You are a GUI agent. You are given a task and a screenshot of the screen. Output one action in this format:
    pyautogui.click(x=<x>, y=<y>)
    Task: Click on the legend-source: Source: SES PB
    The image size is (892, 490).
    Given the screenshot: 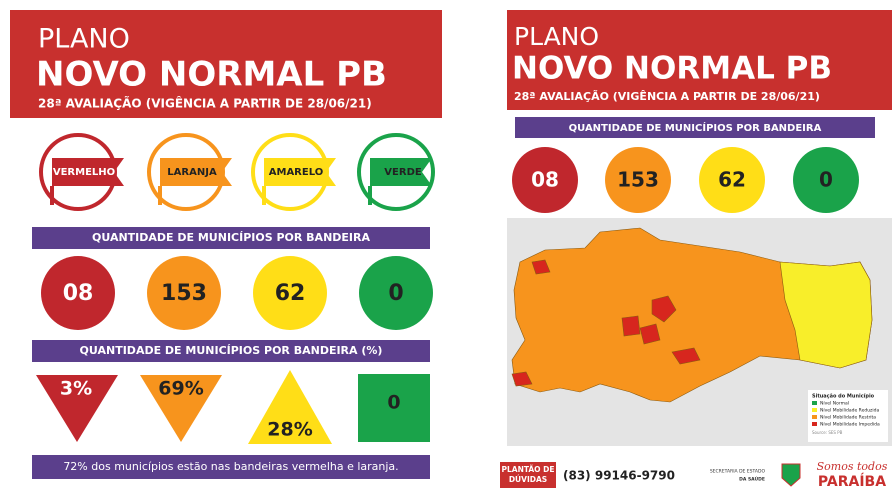 What is the action you would take?
    pyautogui.click(x=827, y=432)
    